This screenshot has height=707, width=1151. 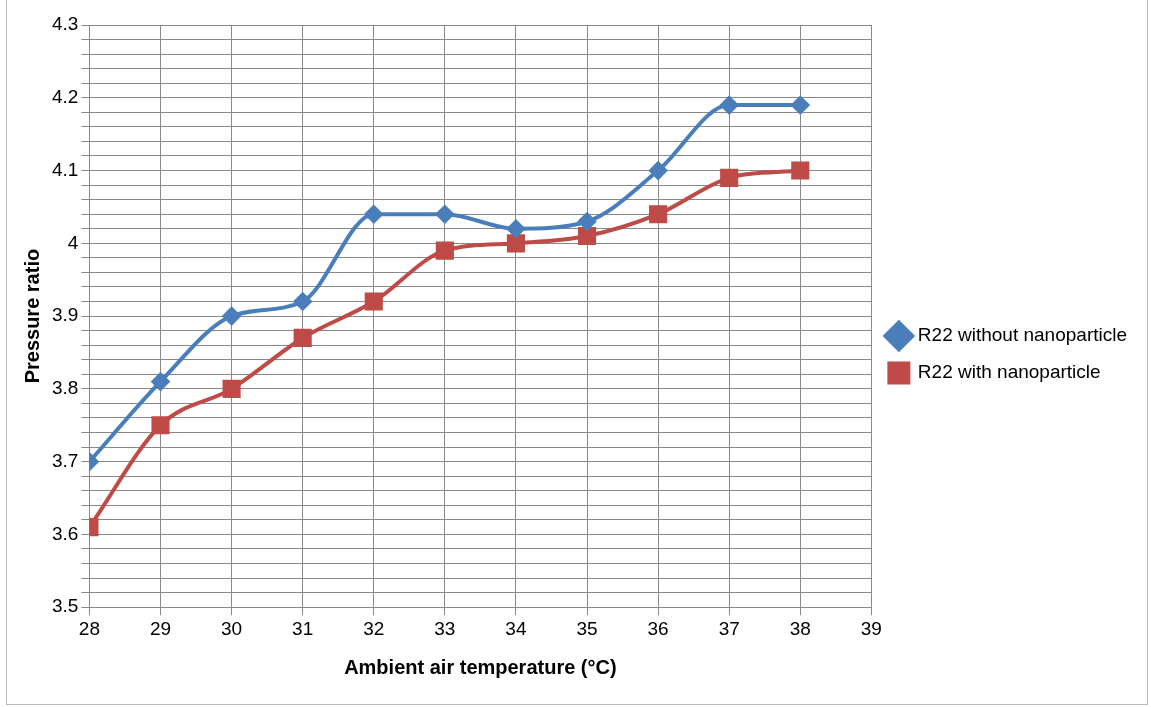 What do you see at coordinates (800, 628) in the screenshot?
I see `x-tick-label: 38` at bounding box center [800, 628].